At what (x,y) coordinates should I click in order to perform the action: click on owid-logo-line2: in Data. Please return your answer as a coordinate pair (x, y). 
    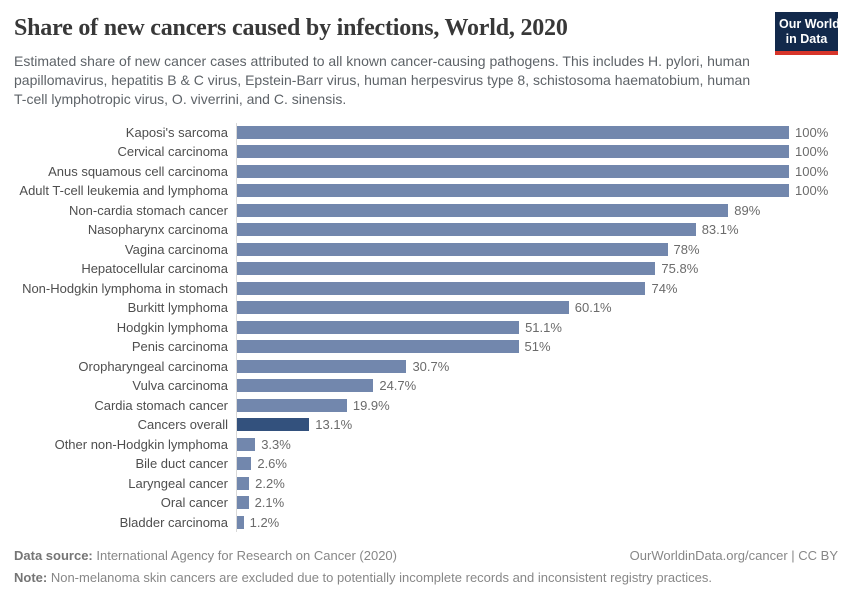
    Looking at the image, I should click on (806, 39).